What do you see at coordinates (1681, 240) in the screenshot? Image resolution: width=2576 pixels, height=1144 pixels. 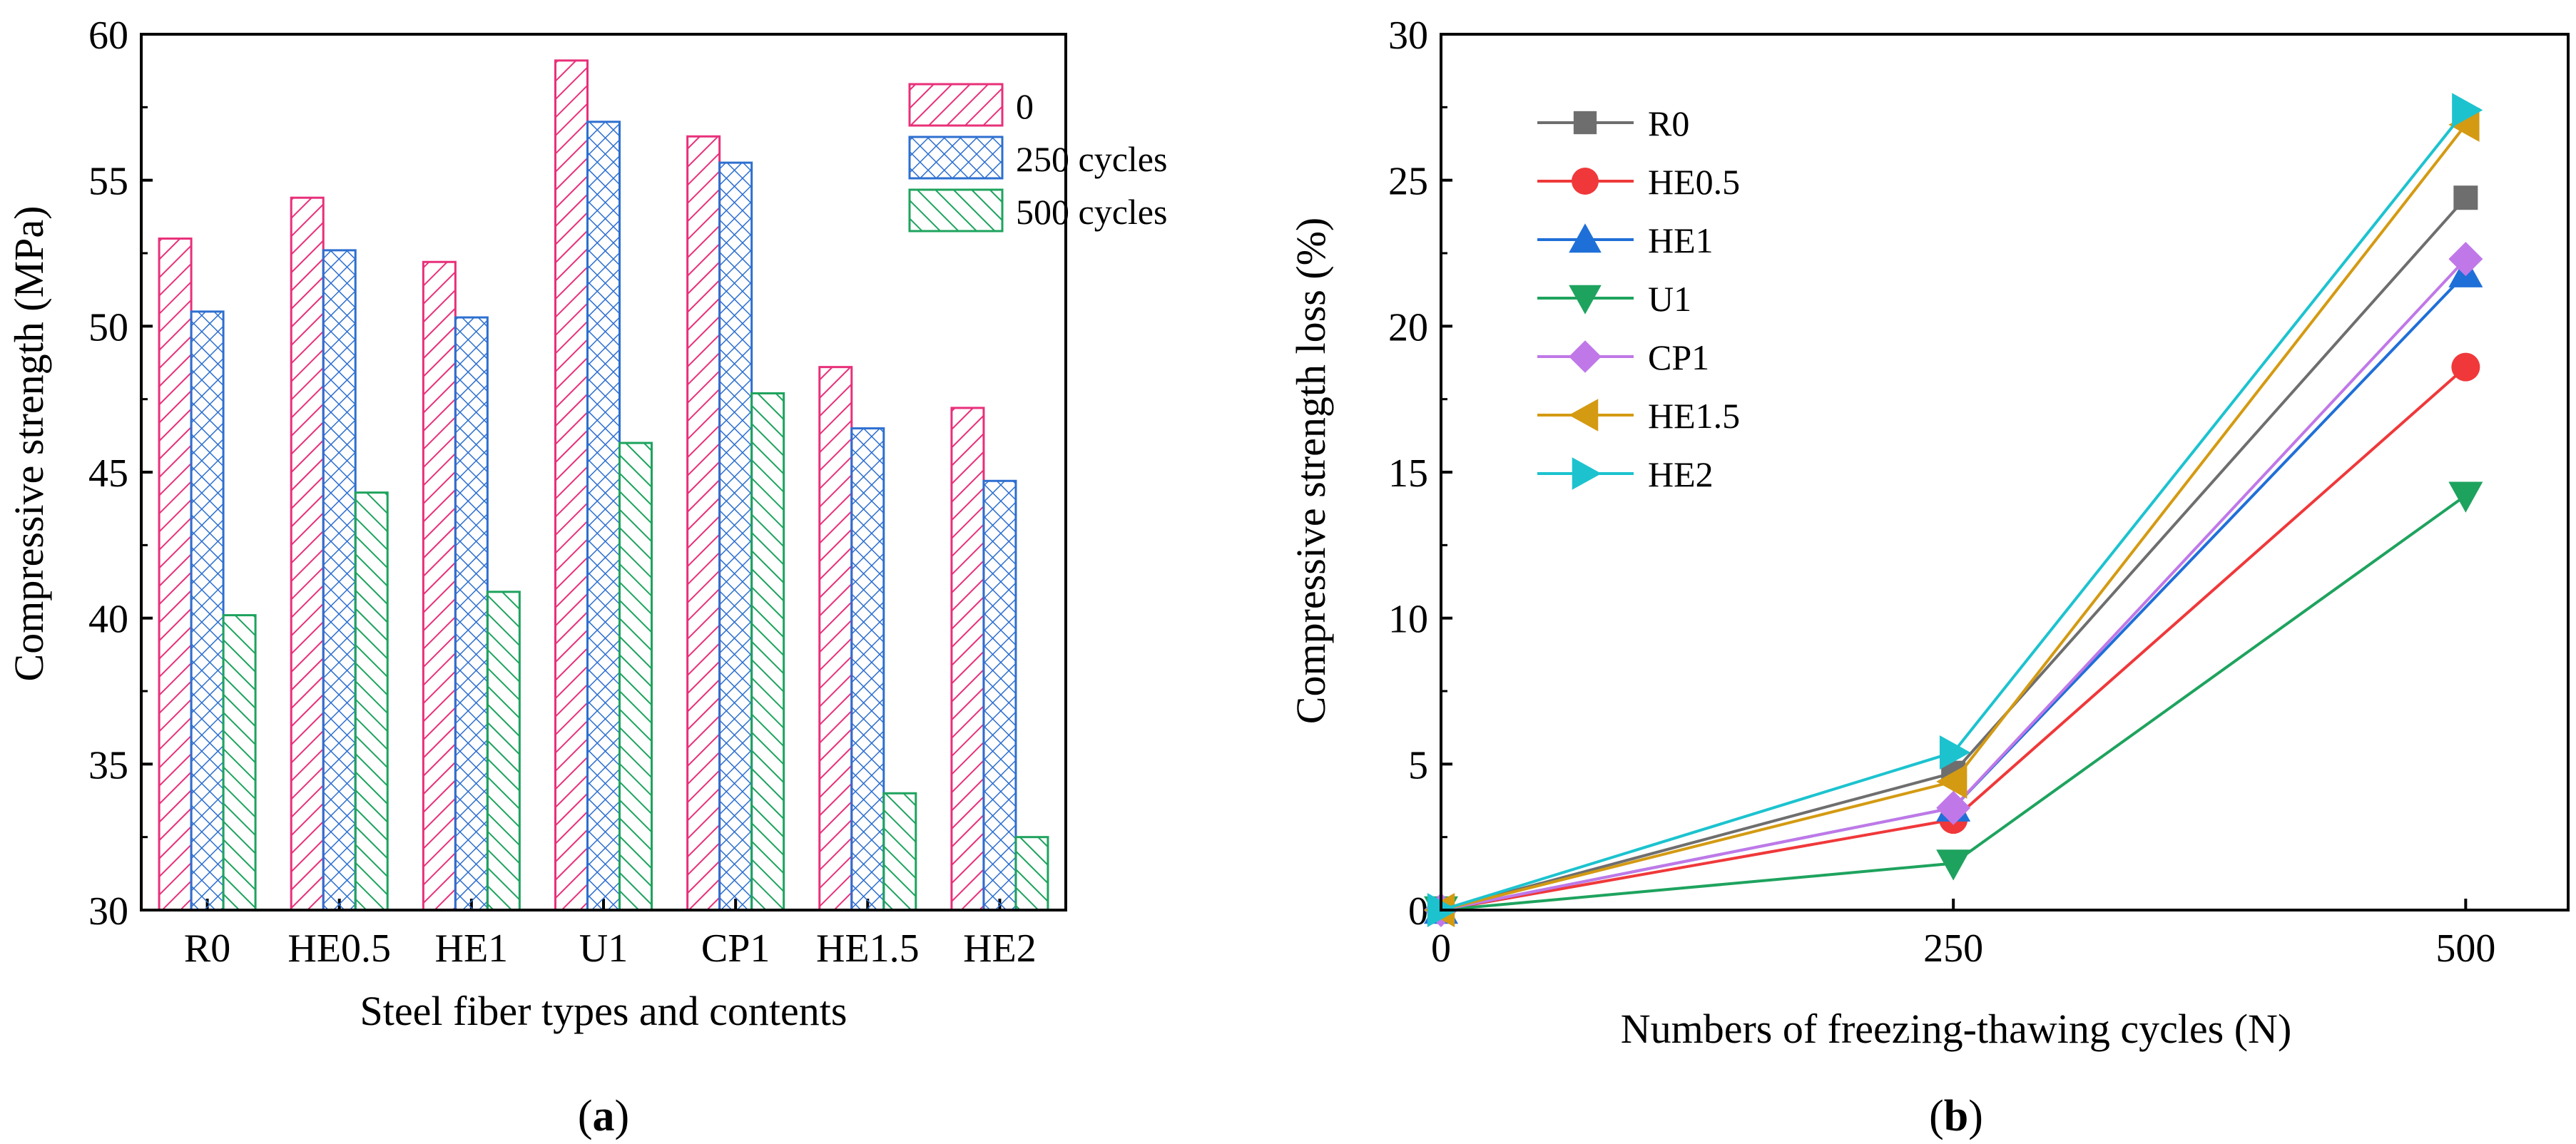 I see `legend-label: HE1` at bounding box center [1681, 240].